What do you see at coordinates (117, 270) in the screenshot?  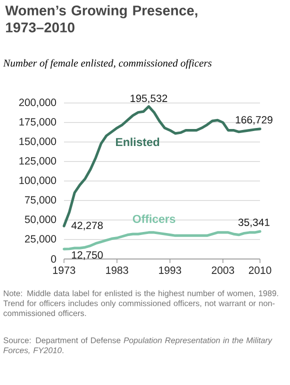 I see `x-tick-label: 1983` at bounding box center [117, 270].